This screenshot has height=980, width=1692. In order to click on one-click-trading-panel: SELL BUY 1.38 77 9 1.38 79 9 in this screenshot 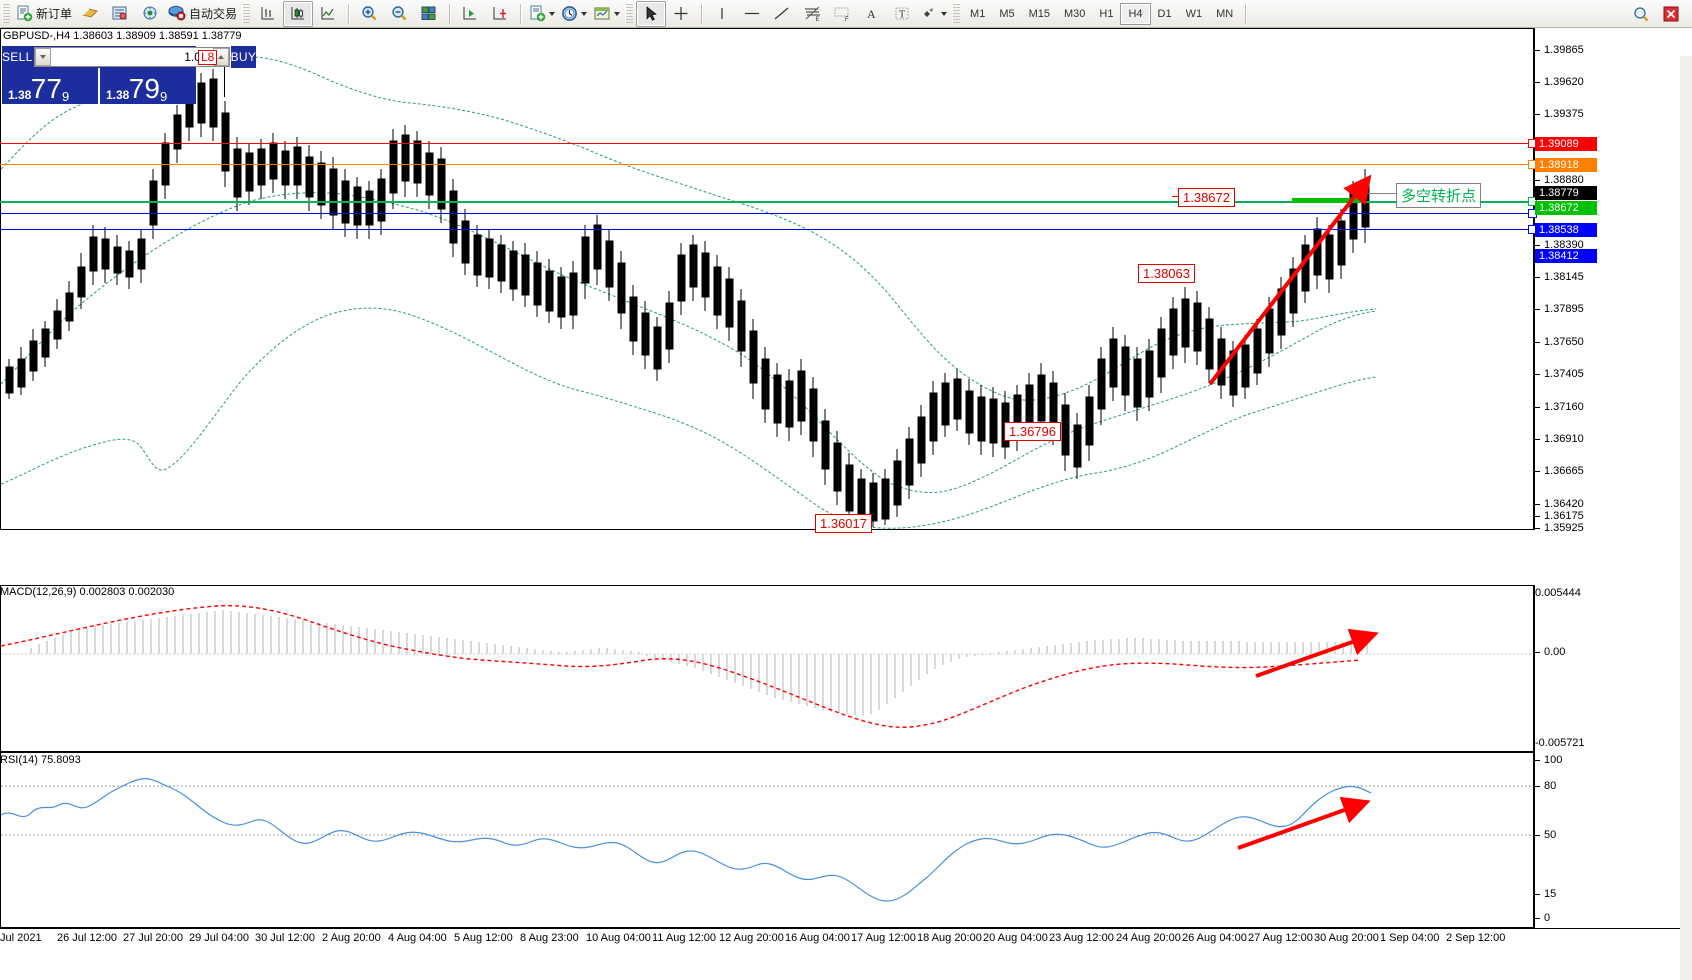, I will do `click(129, 75)`.